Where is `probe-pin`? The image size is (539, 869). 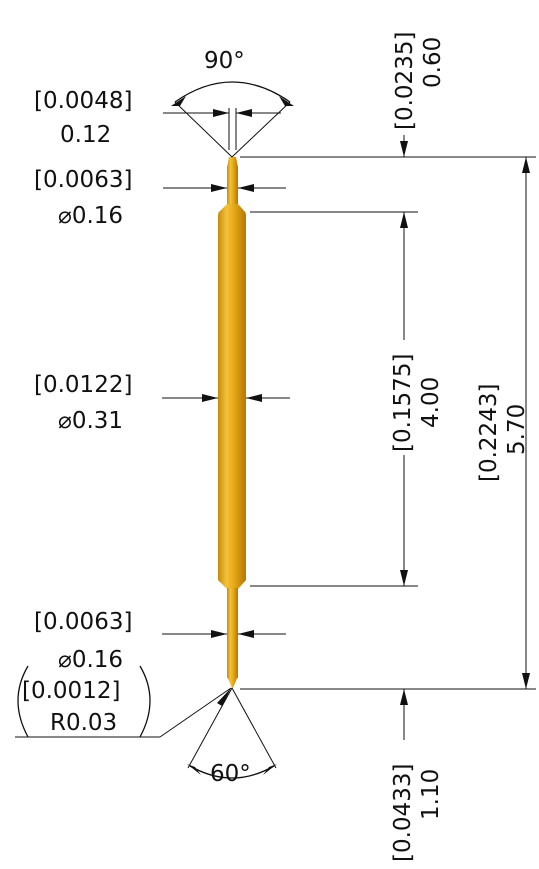 probe-pin is located at coordinates (232, 422).